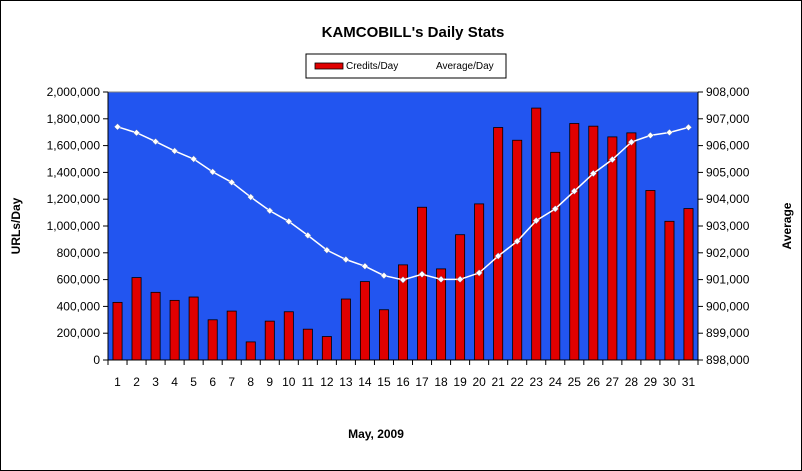 The height and width of the screenshot is (471, 802). Describe the element at coordinates (376, 434) in the screenshot. I see `x-axis-label: May, 2009` at that location.